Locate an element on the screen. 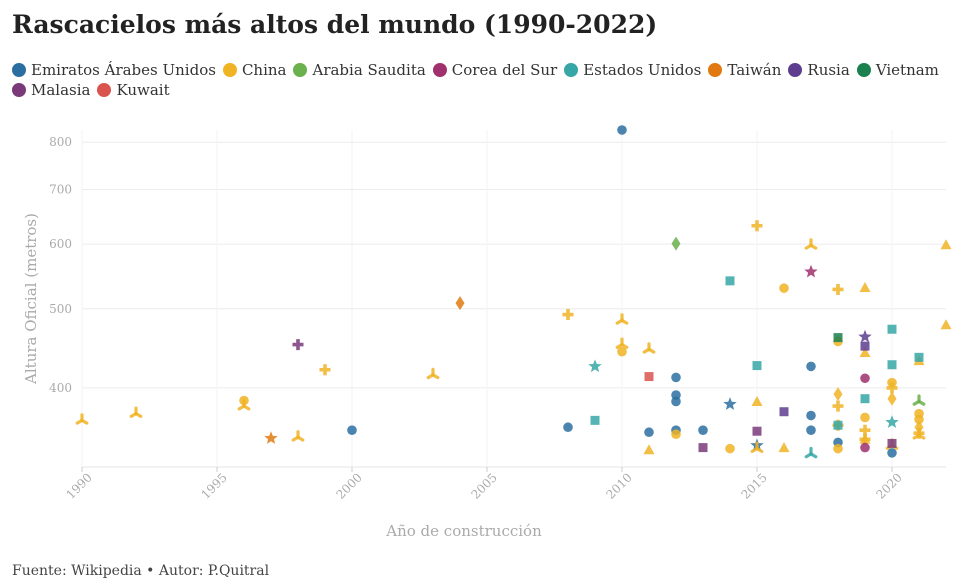 The width and height of the screenshot is (965, 579). legend-item: Emiratos Árabes Unidos is located at coordinates (114, 70).